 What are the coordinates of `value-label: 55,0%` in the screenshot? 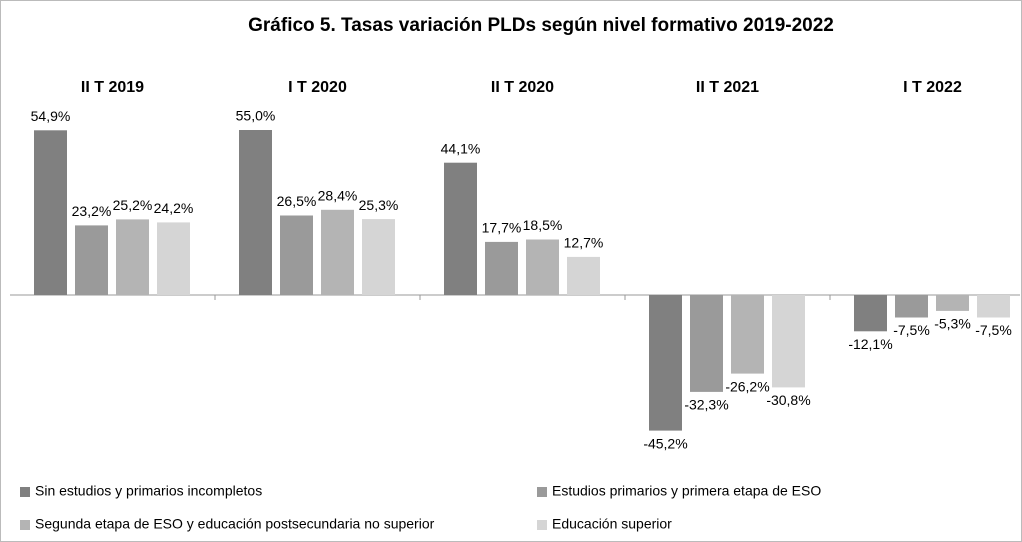 It's located at (256, 116).